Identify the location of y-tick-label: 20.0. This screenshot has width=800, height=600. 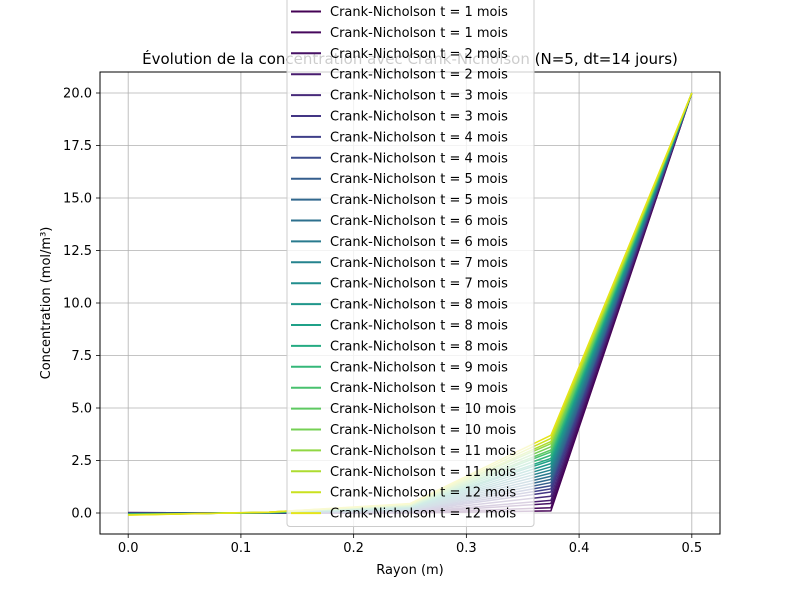
(77, 94).